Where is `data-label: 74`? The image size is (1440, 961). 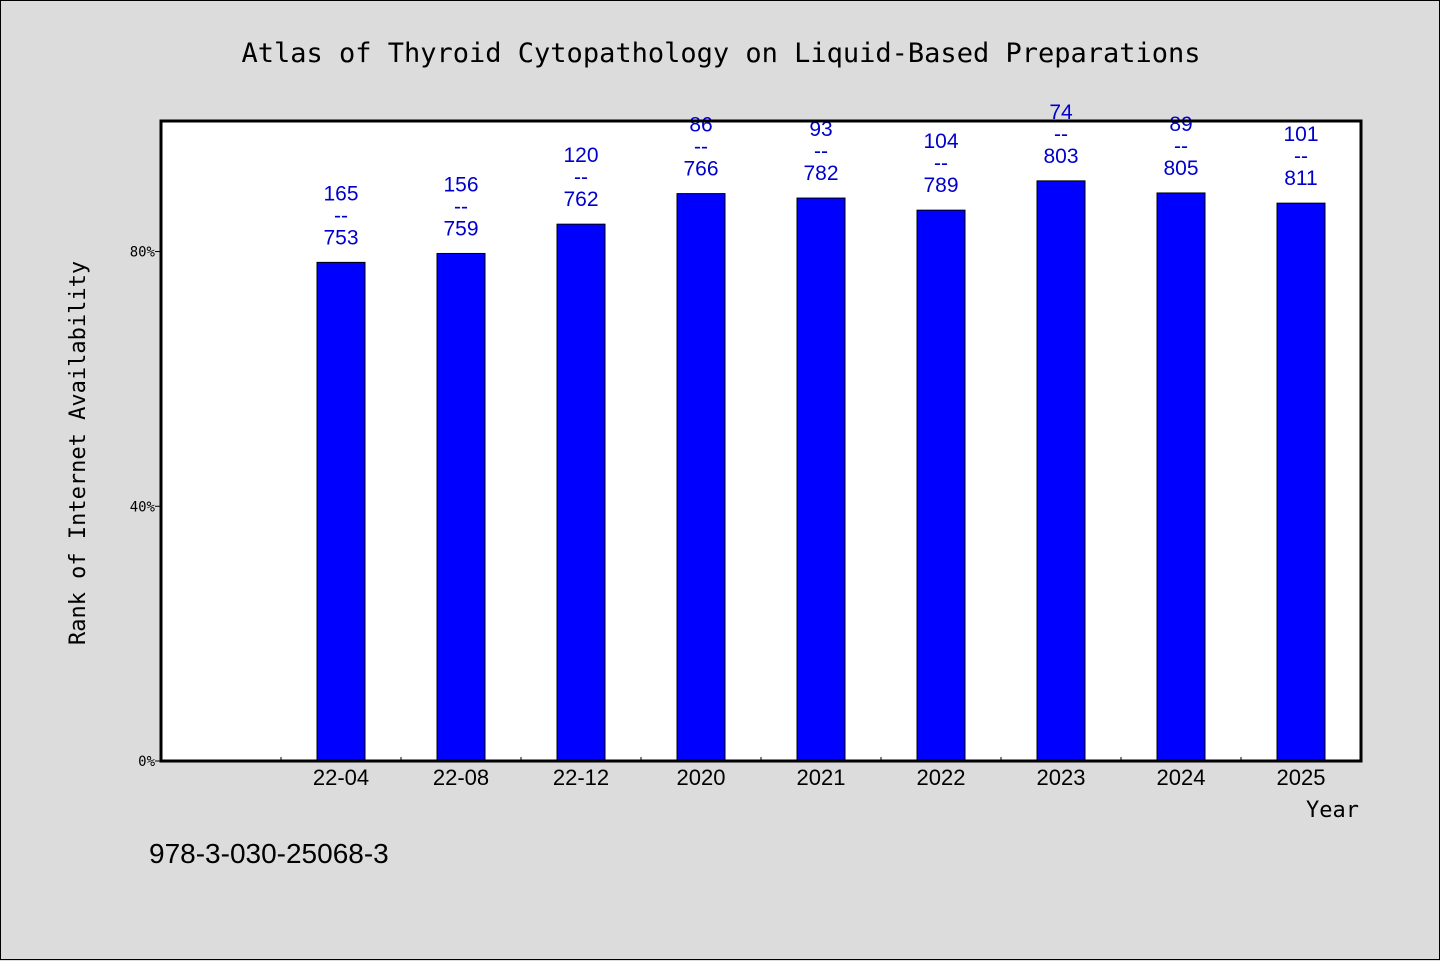
data-label: 74 is located at coordinates (1061, 112).